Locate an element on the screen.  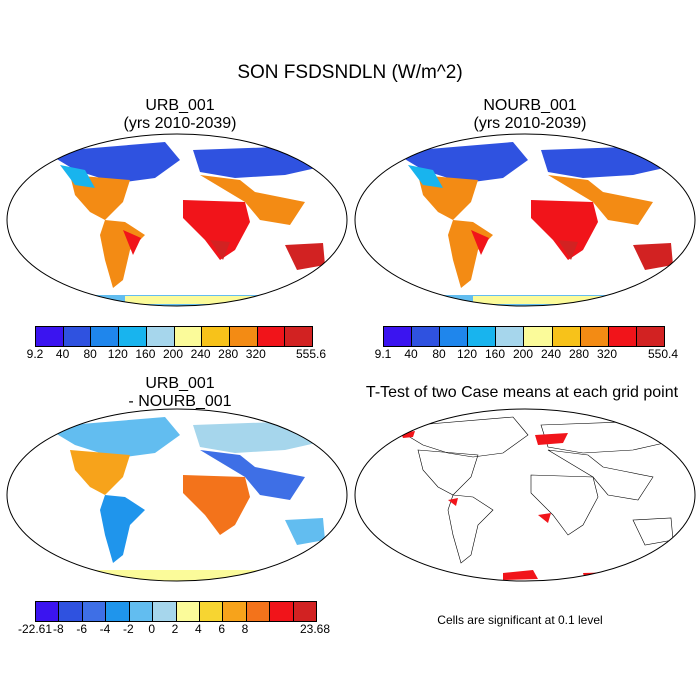
nourb-colorbar-tick-label: 550.4 is located at coordinates (663, 354).